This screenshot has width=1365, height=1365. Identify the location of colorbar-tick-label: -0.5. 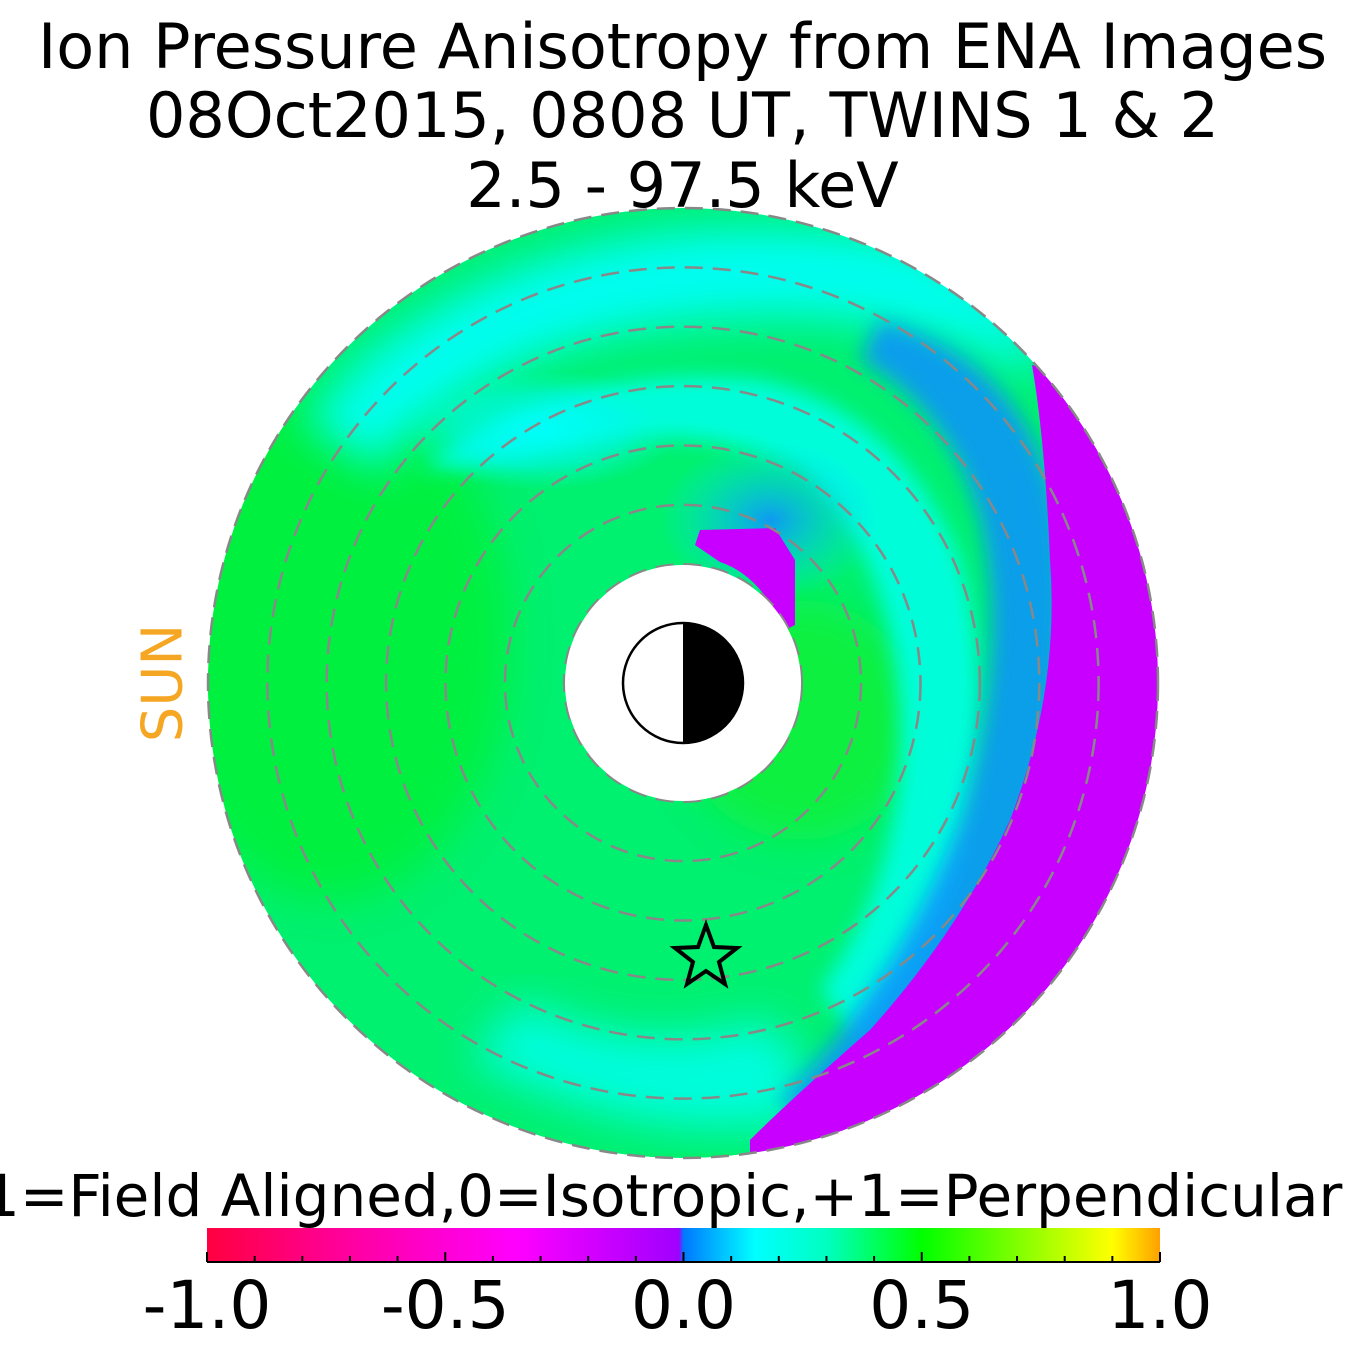
(445, 1305).